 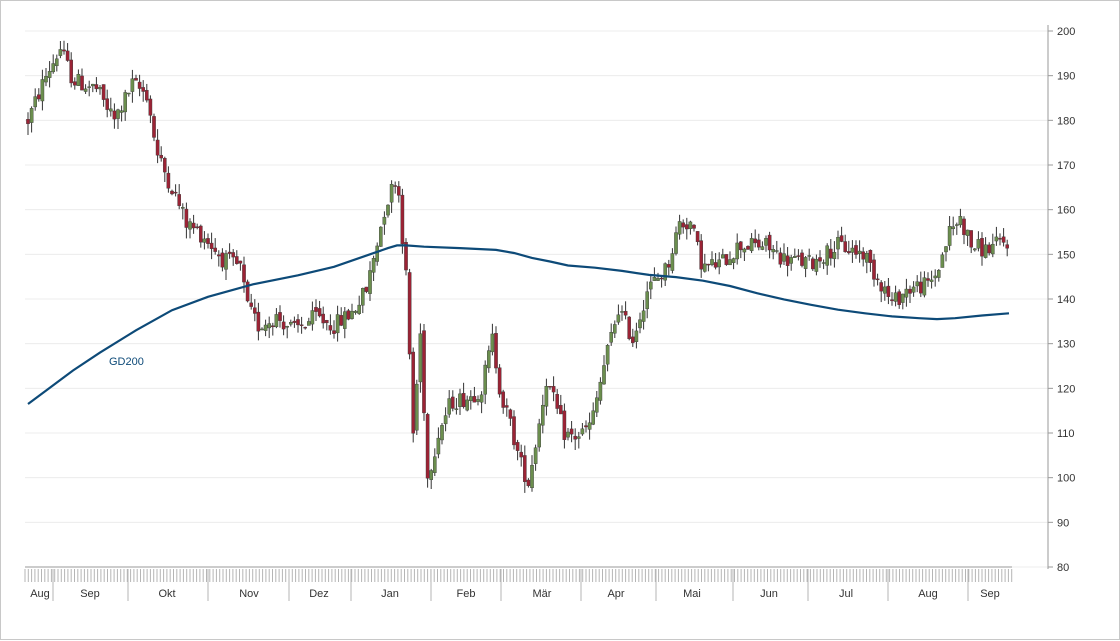 What do you see at coordinates (1066, 121) in the screenshot?
I see `y-tick-label: 180` at bounding box center [1066, 121].